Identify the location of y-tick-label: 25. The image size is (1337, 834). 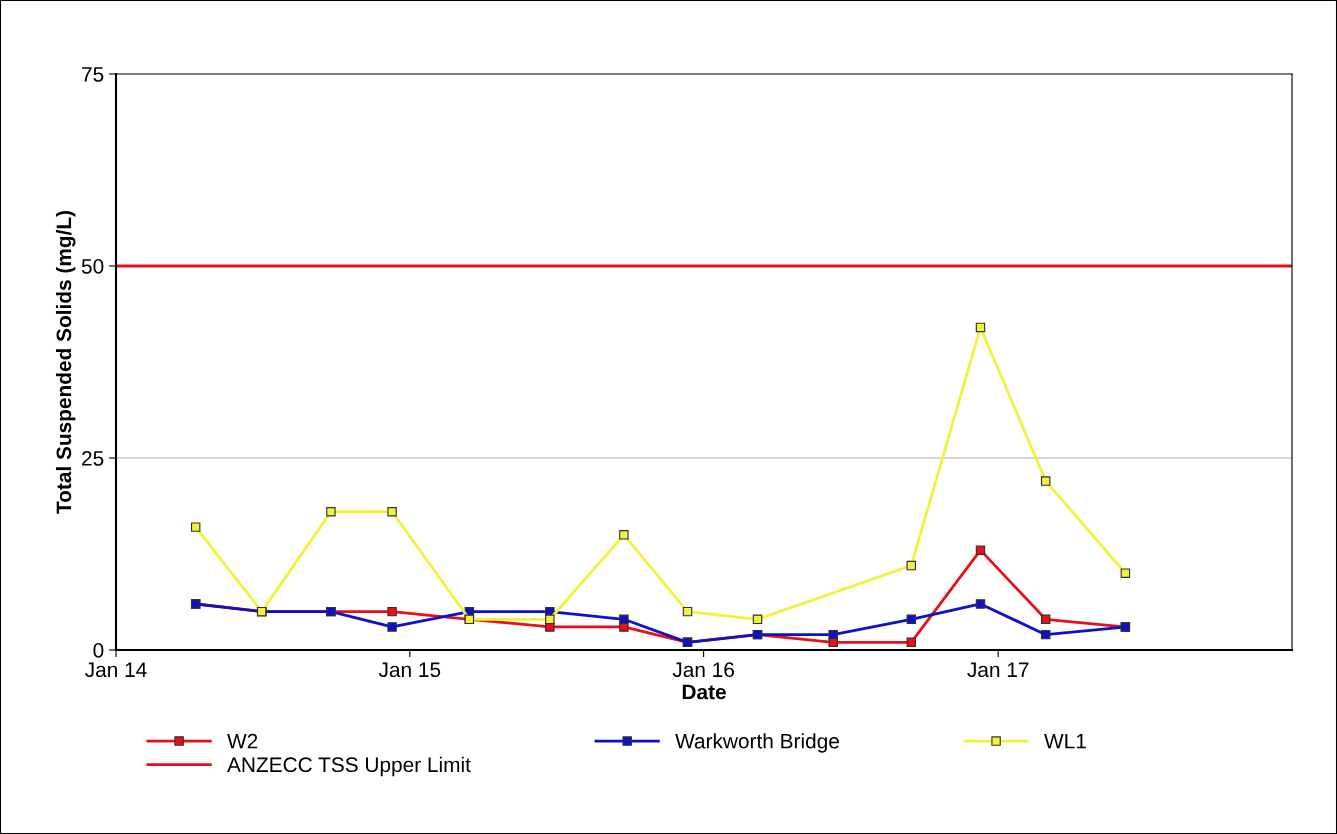
(93, 458).